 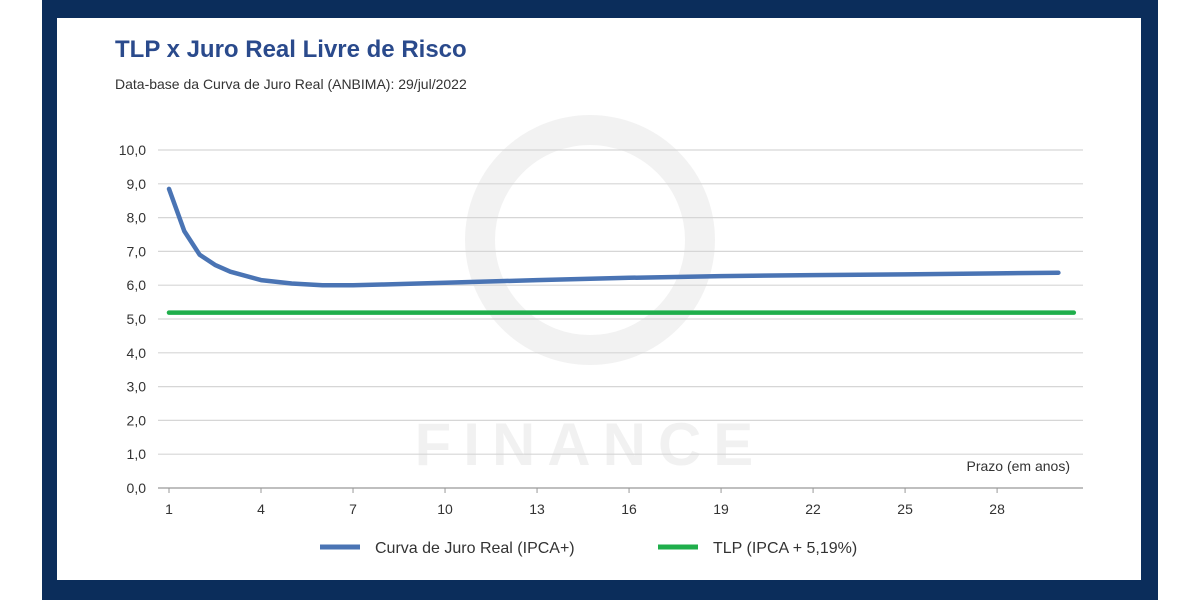 I want to click on chart-title: TLP x Juro Real Livre de Risco, so click(x=291, y=49).